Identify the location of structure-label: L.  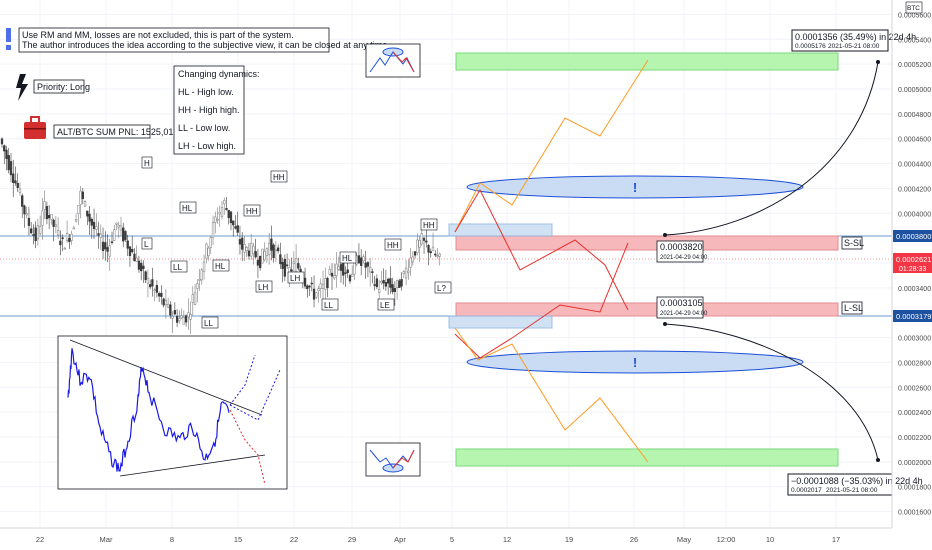
(146, 244).